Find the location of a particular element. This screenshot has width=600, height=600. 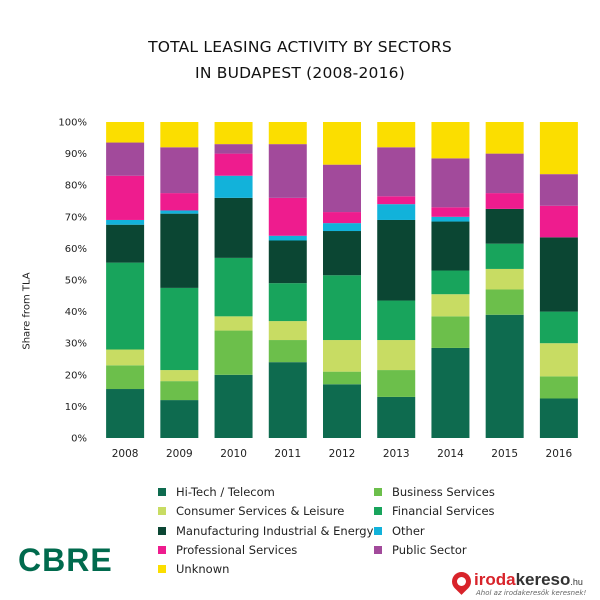

y-tick-label: 60% is located at coordinates (76, 249).